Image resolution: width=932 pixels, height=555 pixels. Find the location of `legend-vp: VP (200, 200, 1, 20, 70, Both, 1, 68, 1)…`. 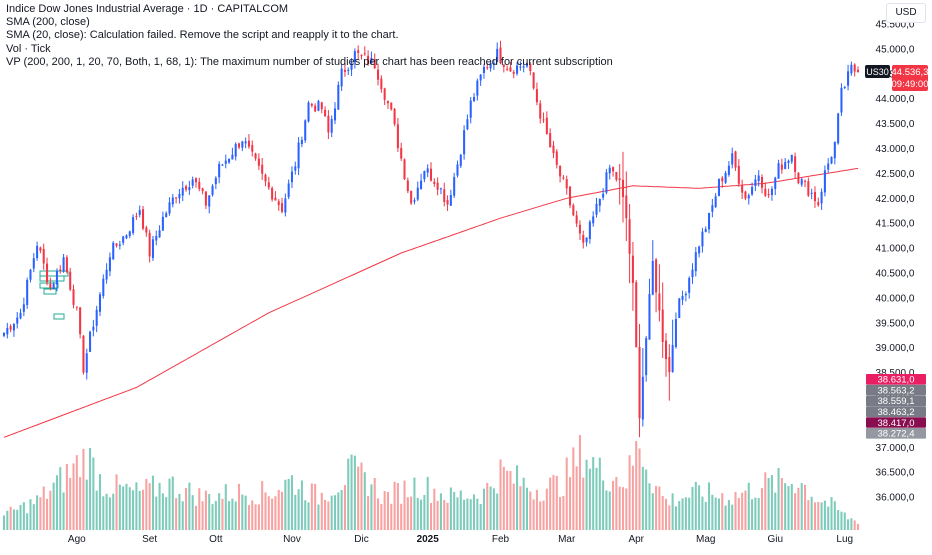

legend-vp: VP (200, 200, 1, 20, 70, Both, 1, 68, 1)… is located at coordinates (309, 61).